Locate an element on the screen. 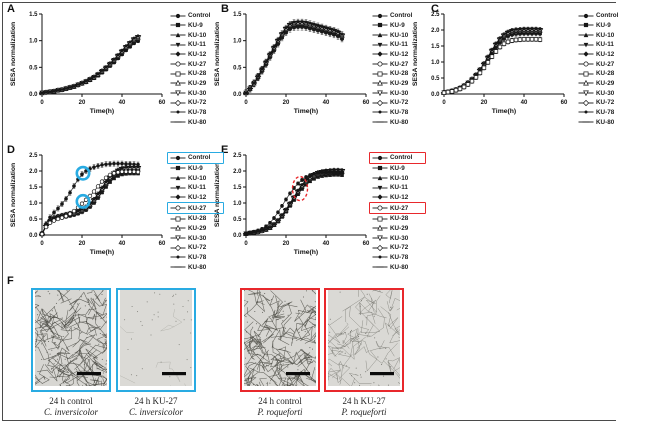  svg-text: 0.0 is located at coordinates (435, 95).